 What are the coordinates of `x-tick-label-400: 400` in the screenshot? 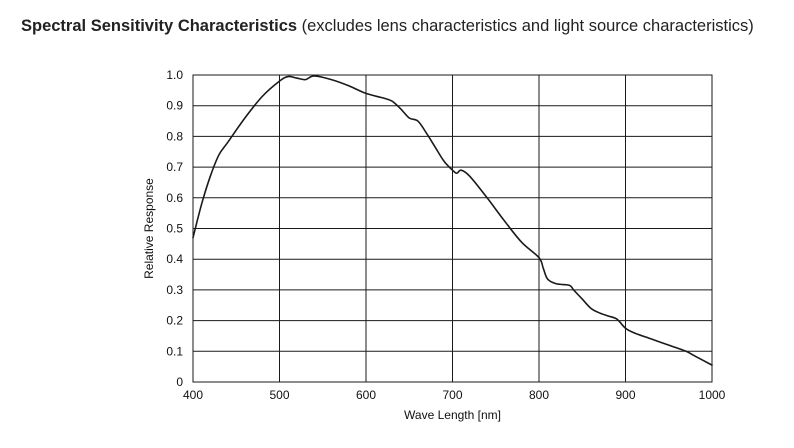 It's located at (193, 395).